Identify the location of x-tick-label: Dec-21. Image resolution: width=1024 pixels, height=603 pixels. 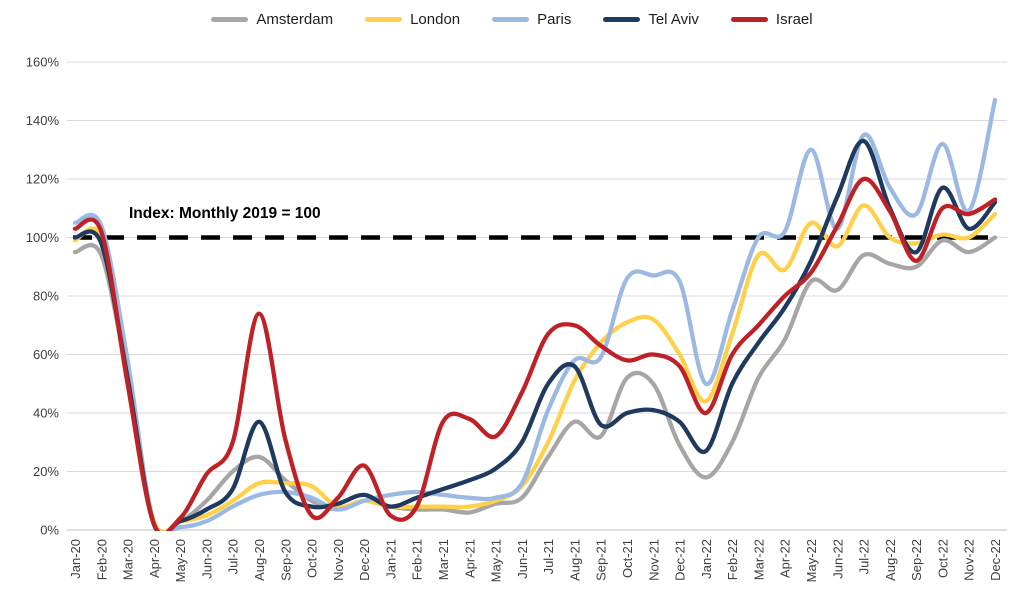
(680, 560).